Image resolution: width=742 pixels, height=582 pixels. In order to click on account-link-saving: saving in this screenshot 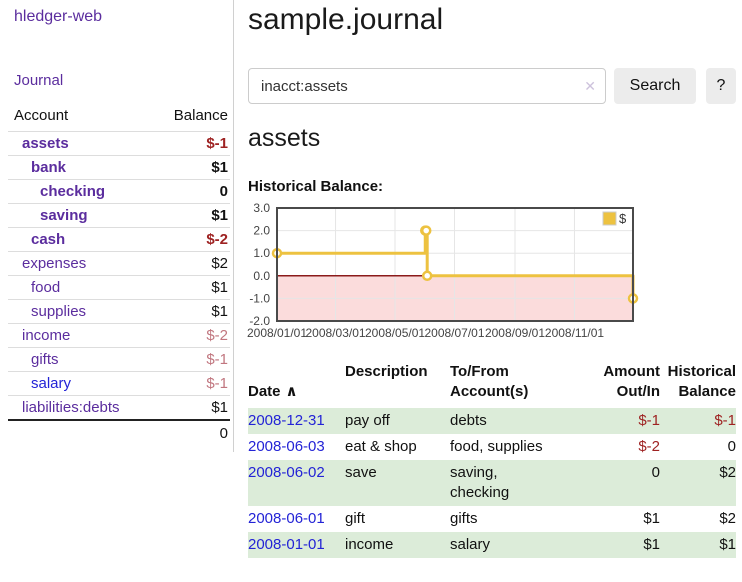, I will do `click(64, 215)`.